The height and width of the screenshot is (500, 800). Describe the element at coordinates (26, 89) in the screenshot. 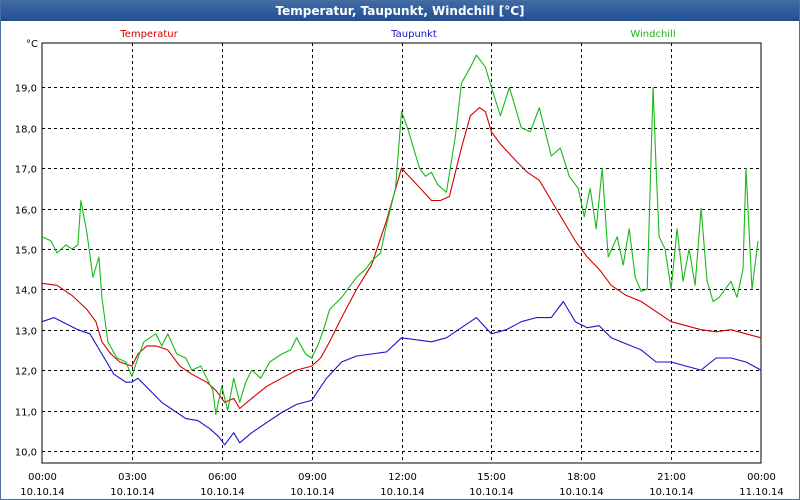

I see `y-tick-label: 19,0` at that location.